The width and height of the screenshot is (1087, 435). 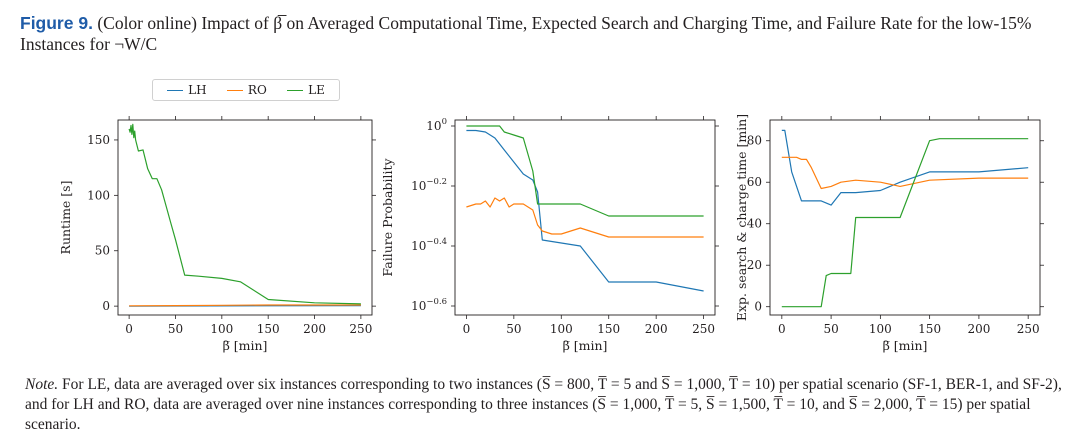 What do you see at coordinates (782, 329) in the screenshot?
I see `search-charge-xtick-label: 0` at bounding box center [782, 329].